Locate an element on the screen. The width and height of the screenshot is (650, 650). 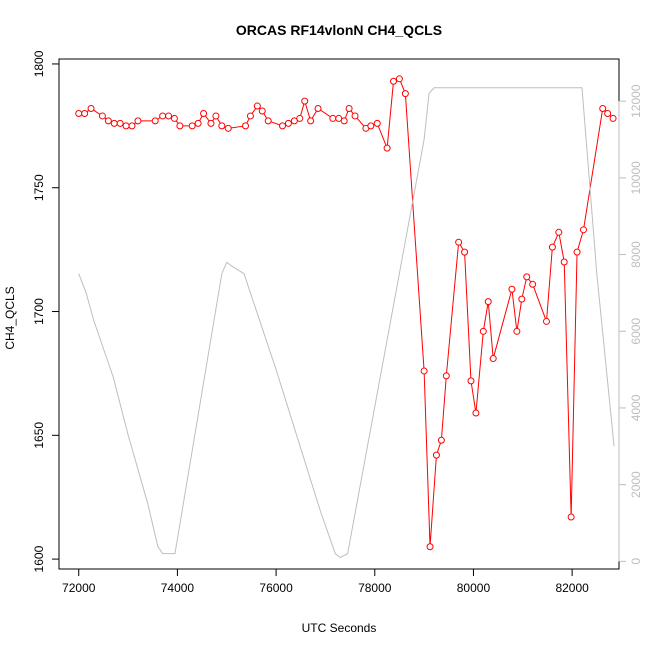
y2-tick-label: 6000 is located at coordinates (636, 331).